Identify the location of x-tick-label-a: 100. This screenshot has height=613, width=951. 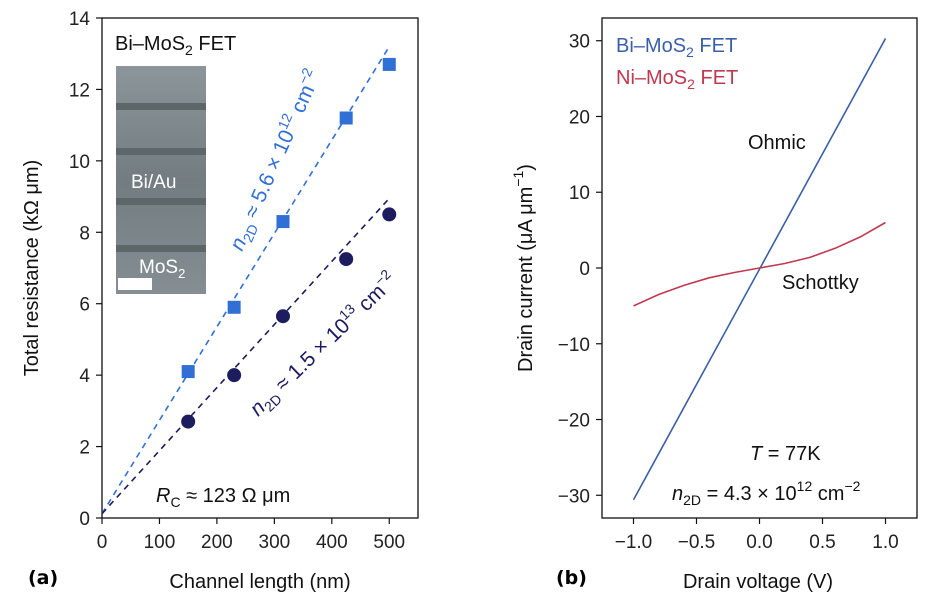
(160, 542).